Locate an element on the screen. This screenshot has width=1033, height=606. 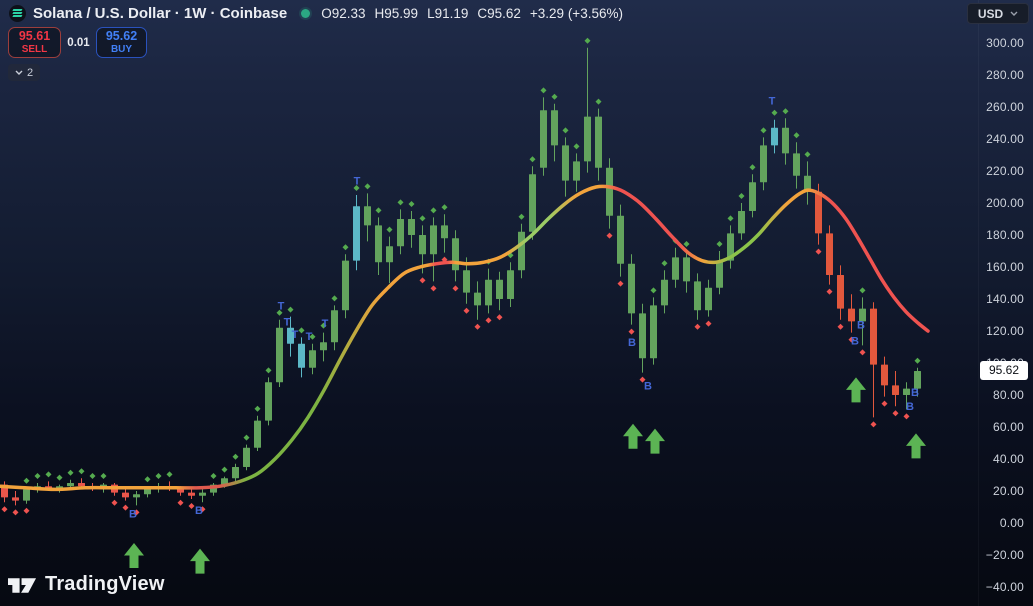
watermark-text: TradingView is located at coordinates (105, 584).